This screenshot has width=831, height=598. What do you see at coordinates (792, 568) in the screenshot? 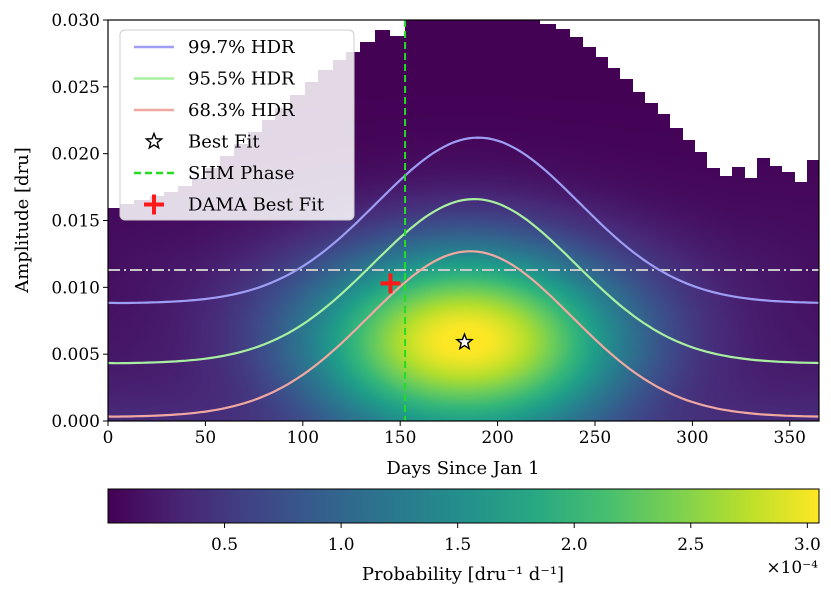
I see `colorbar-multiplier: ×10⁻⁴` at bounding box center [792, 568].